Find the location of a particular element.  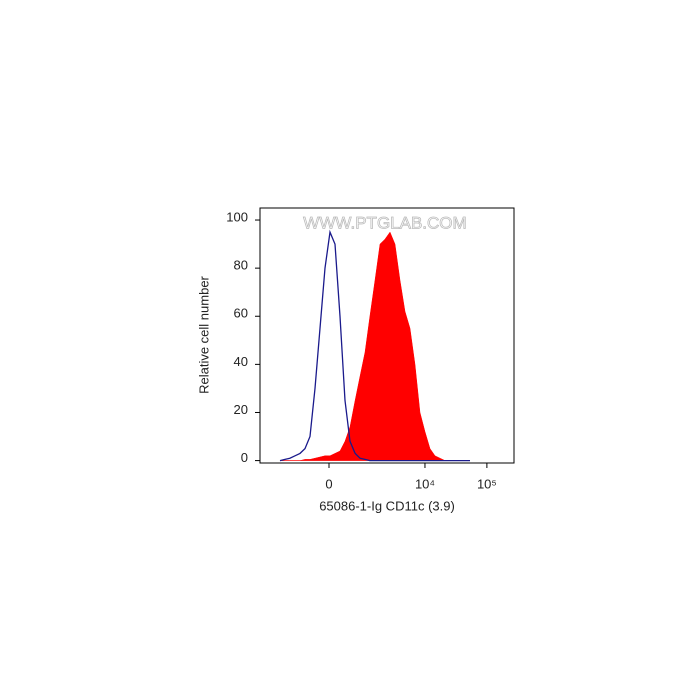

x-tick-label: 10⁵ is located at coordinates (487, 483).